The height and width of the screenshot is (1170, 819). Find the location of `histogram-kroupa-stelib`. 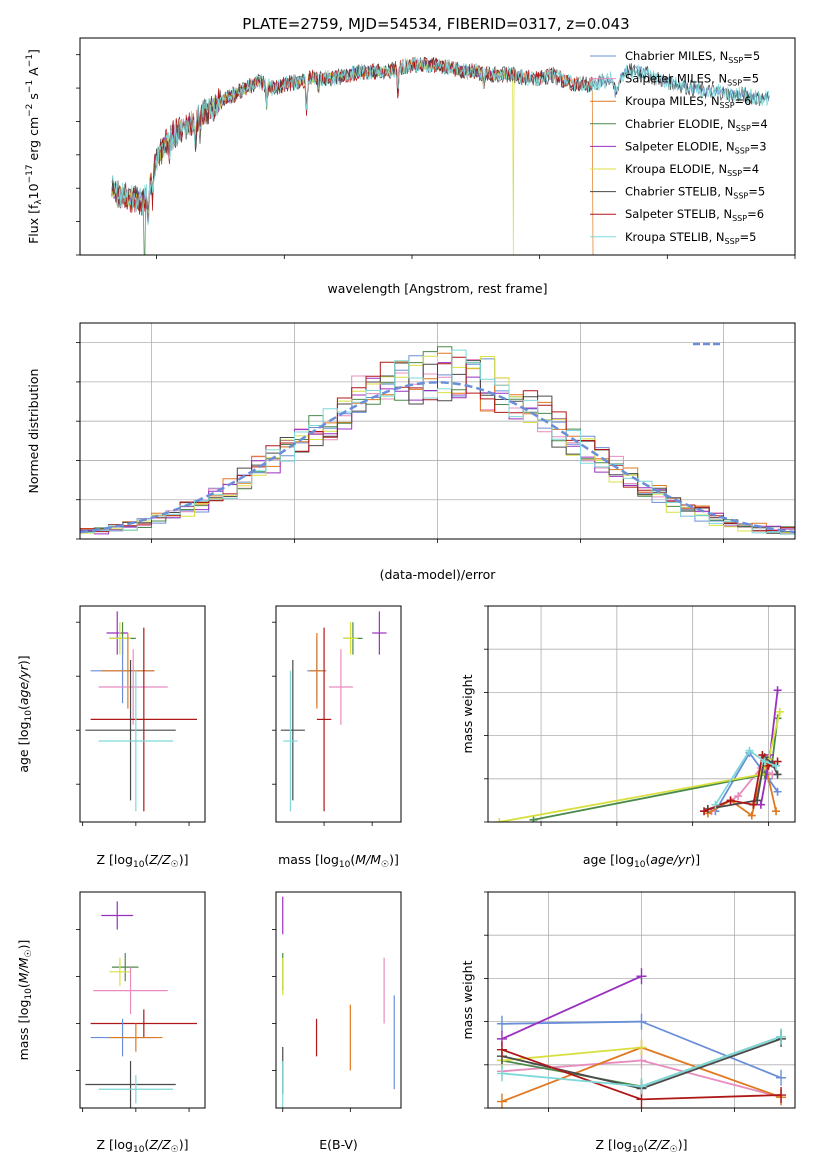

histogram-kroupa-stelib is located at coordinates (437, 442).